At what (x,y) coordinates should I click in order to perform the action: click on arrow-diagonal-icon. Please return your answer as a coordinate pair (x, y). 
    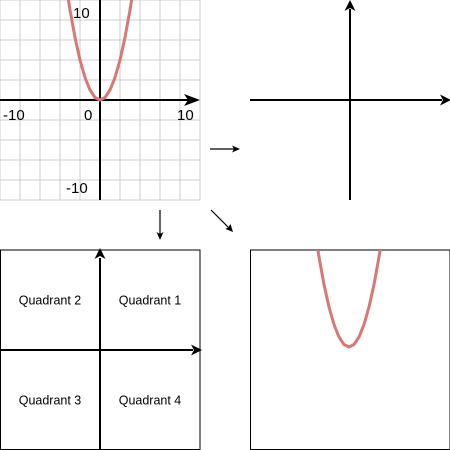
    Looking at the image, I should click on (222, 221).